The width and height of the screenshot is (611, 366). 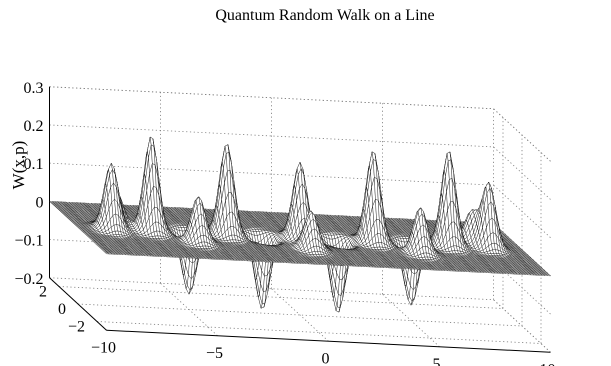 I want to click on z-axis-label: W(x,p), so click(x=18, y=165).